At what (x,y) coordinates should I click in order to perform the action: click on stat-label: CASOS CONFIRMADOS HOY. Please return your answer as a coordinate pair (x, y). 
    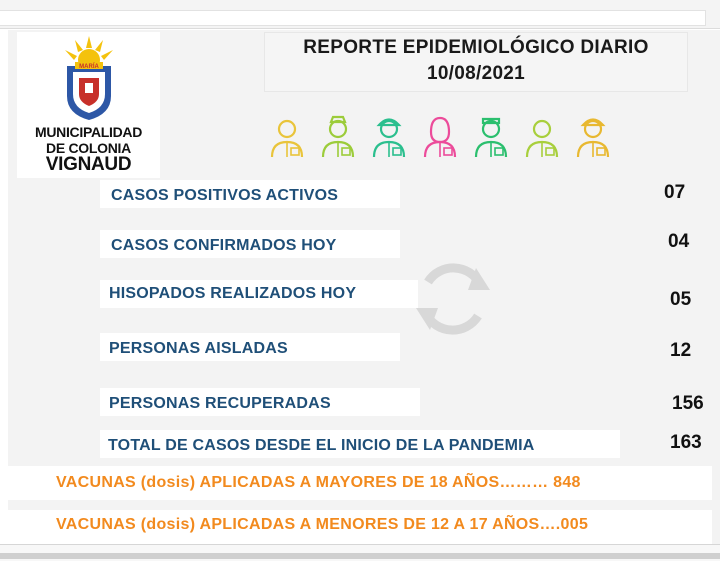
    Looking at the image, I should click on (224, 245).